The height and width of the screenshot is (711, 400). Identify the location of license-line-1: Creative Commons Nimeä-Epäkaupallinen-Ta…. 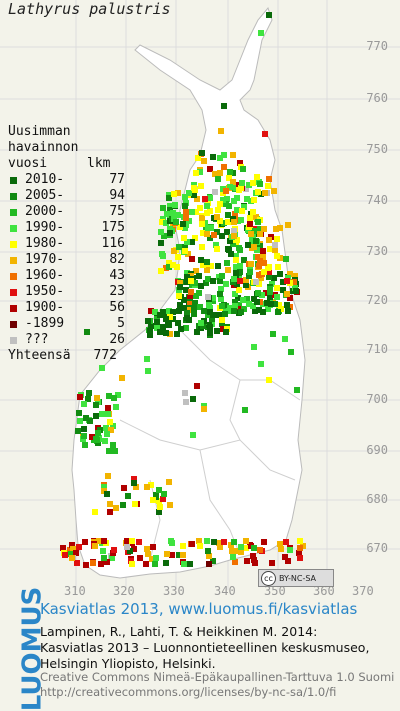
(217, 677).